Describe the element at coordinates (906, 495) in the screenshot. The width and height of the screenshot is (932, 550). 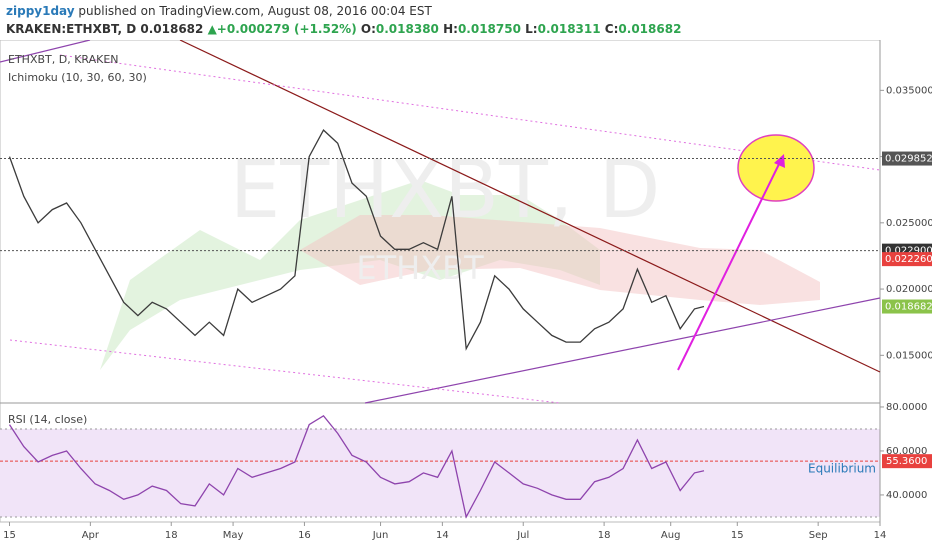
I see `y-tick-label: 40.0000` at that location.